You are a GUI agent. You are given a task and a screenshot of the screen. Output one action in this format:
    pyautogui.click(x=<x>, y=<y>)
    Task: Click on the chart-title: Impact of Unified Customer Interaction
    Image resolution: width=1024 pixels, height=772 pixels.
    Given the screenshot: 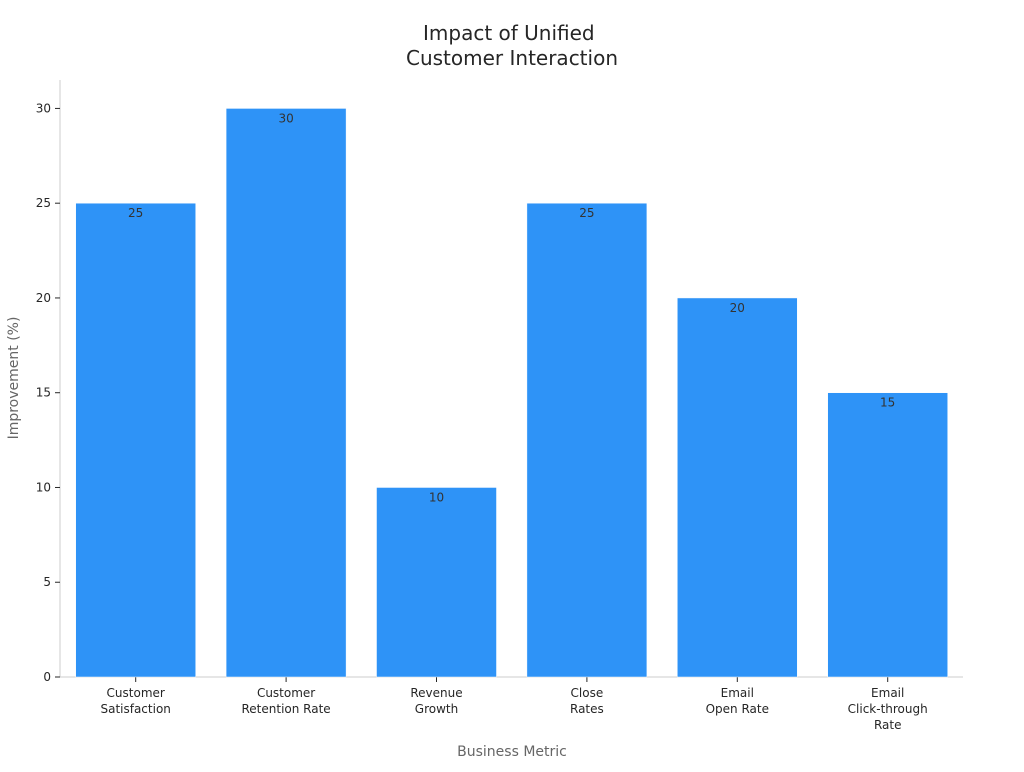 What is the action you would take?
    pyautogui.click(x=512, y=45)
    